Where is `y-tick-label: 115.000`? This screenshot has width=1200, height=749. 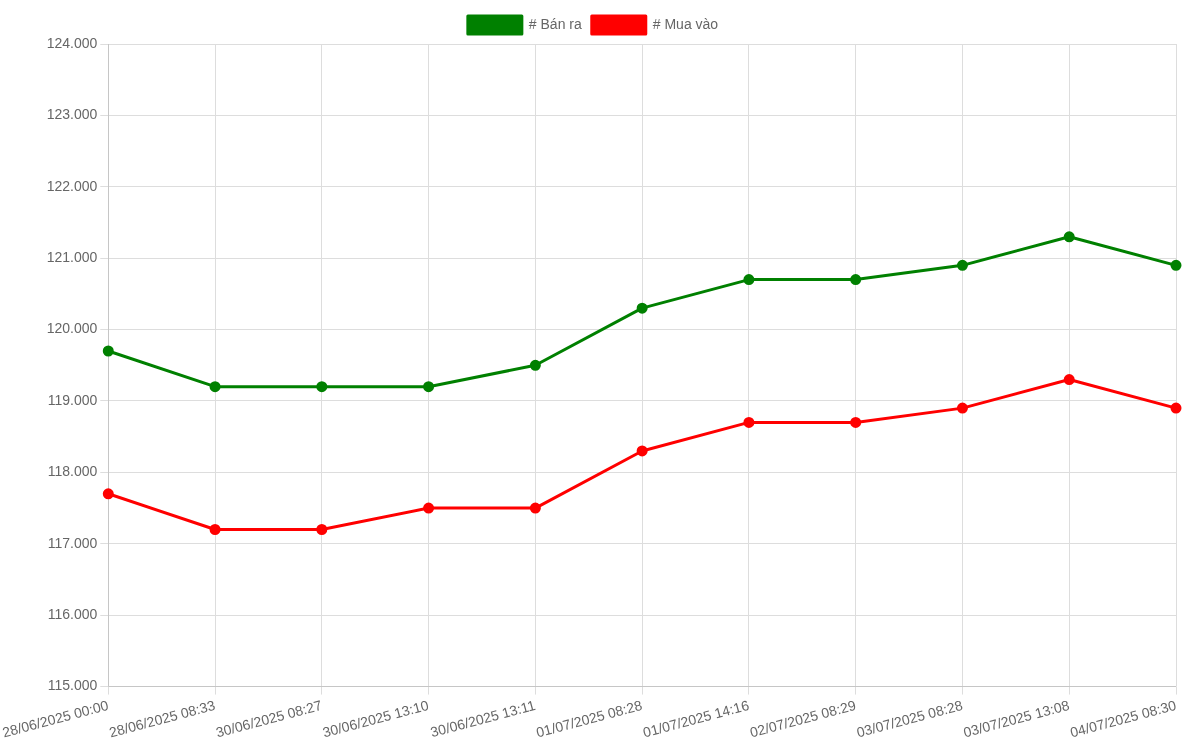
y-tick-label: 115.000 is located at coordinates (72, 685).